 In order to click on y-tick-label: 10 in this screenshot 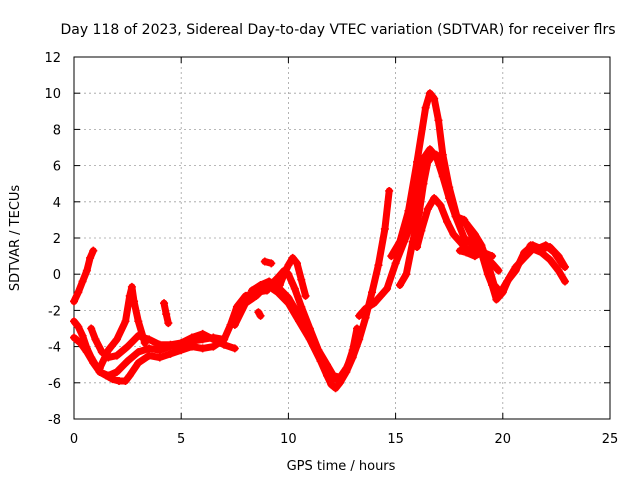, I will do `click(52, 94)`.